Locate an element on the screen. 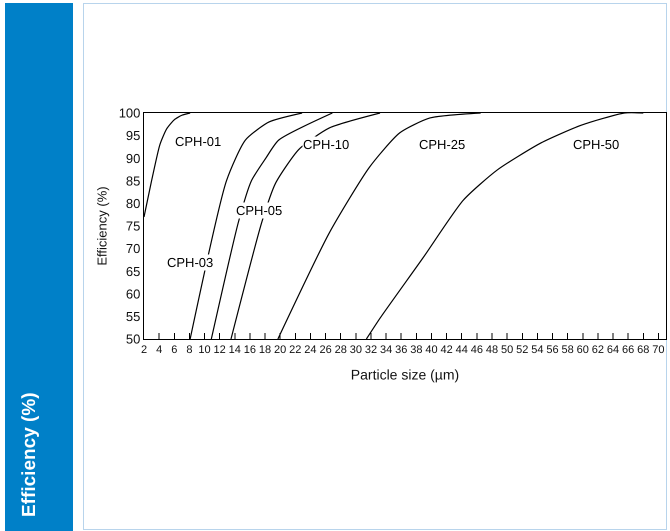 The width and height of the screenshot is (670, 531). x-tick-label: 64 is located at coordinates (613, 350).